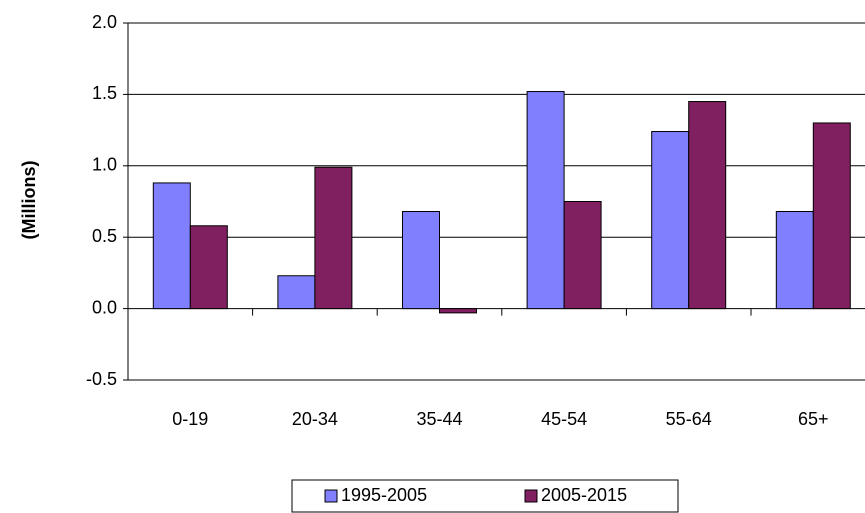  Describe the element at coordinates (813, 419) in the screenshot. I see `x-tick-label: 65+` at that location.